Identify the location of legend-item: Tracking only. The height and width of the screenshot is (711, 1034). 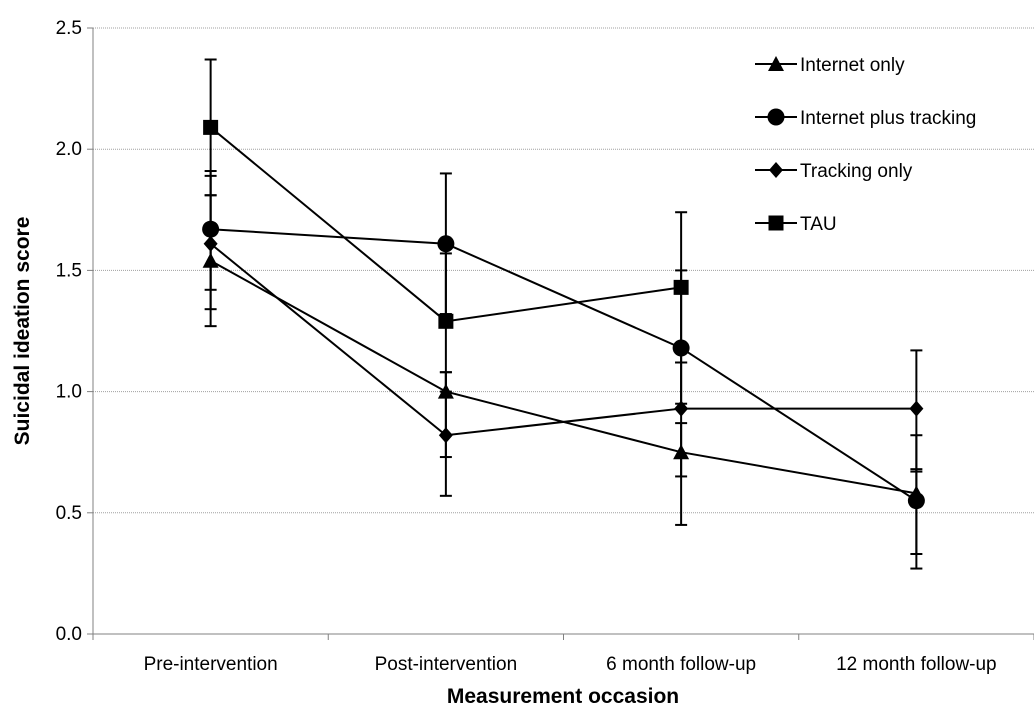
(834, 171).